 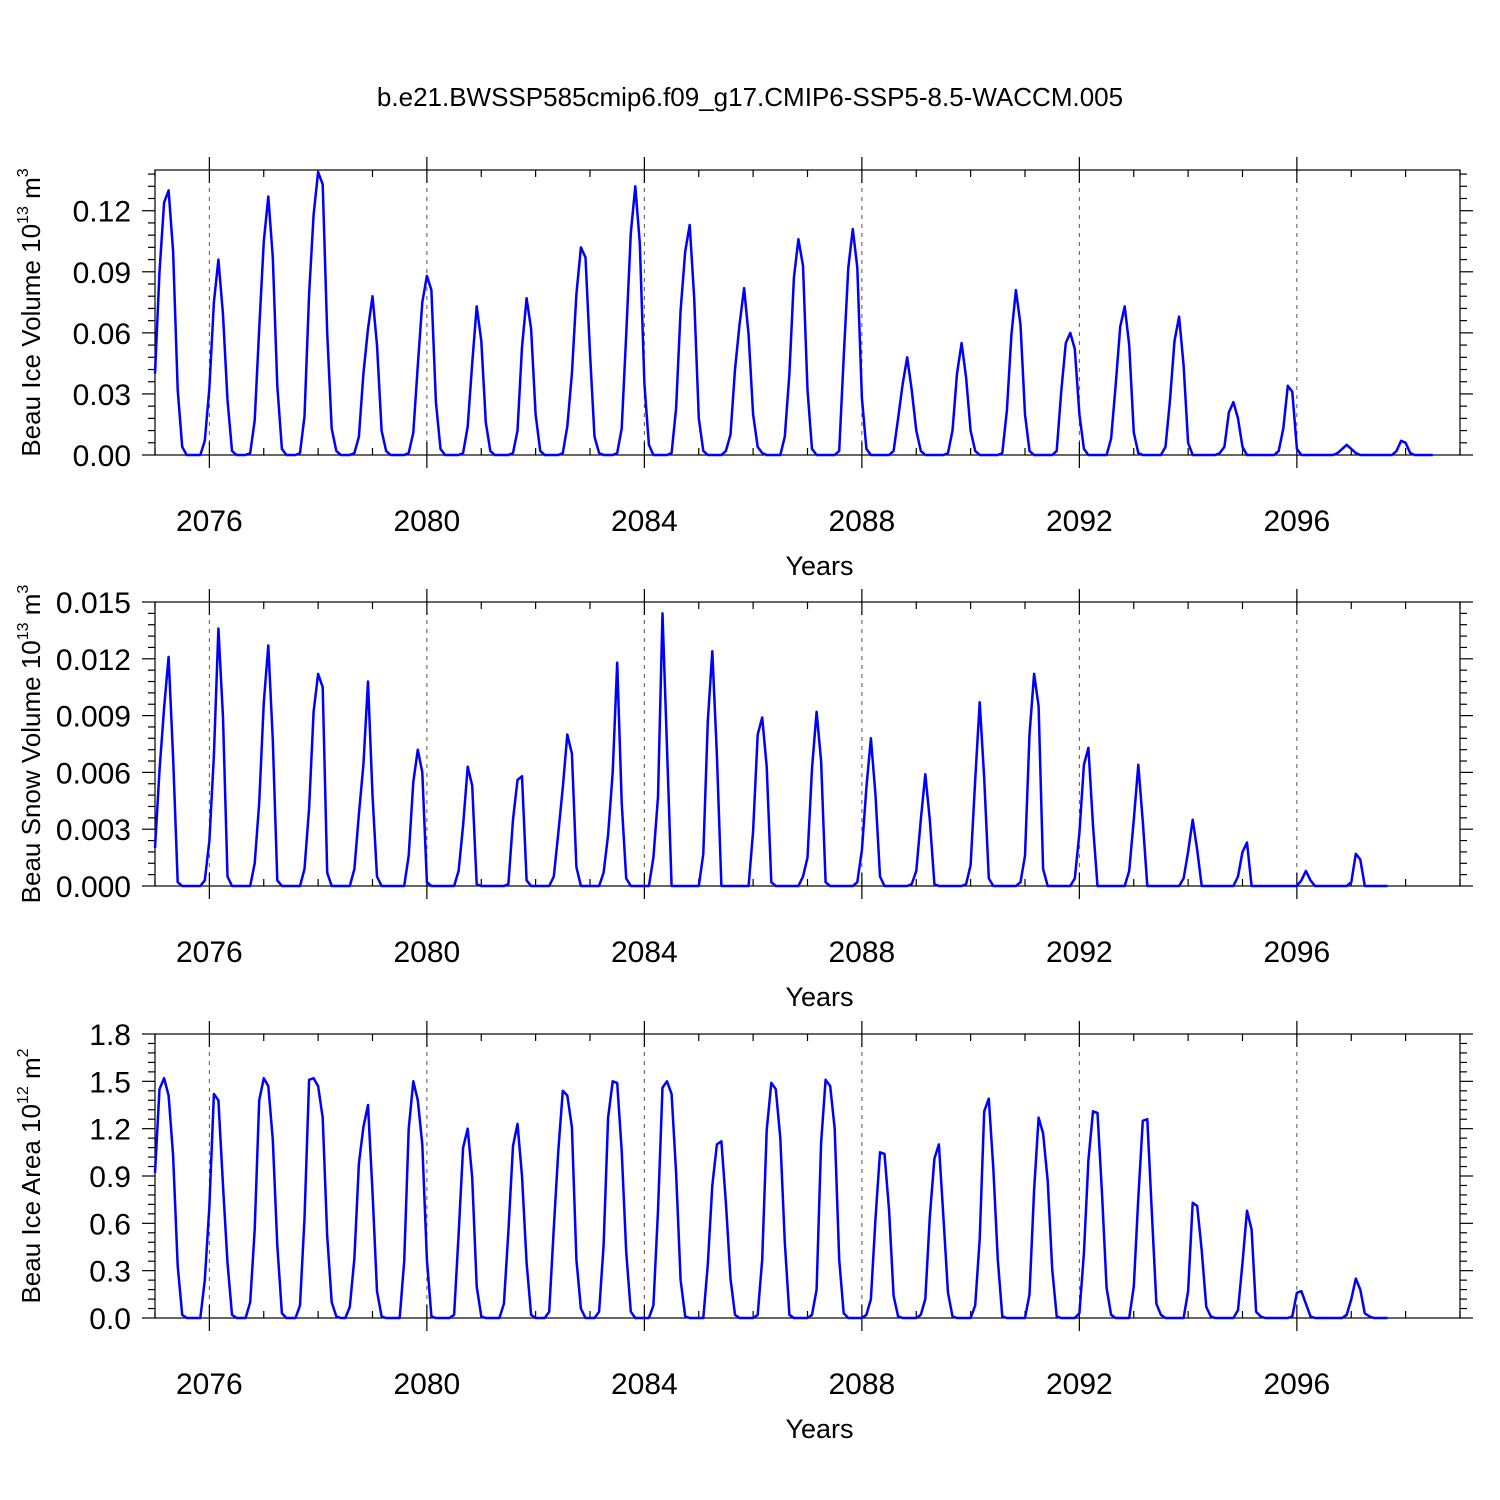 I want to click on y-tick-label: 0.012, so click(x=93, y=660).